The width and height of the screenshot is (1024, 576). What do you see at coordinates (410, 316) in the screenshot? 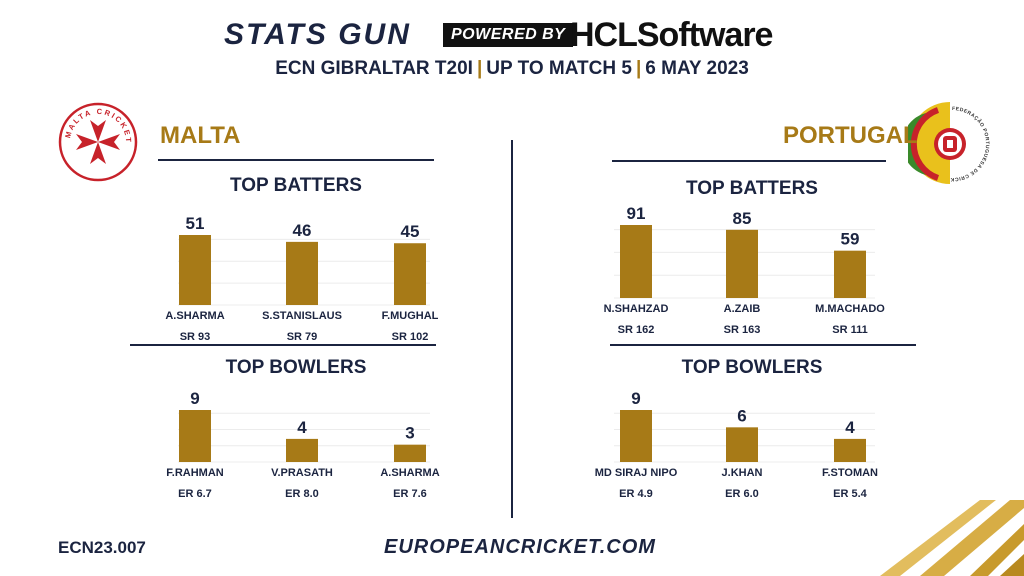
I see `player-name-label: F.MUGHAL` at bounding box center [410, 316].